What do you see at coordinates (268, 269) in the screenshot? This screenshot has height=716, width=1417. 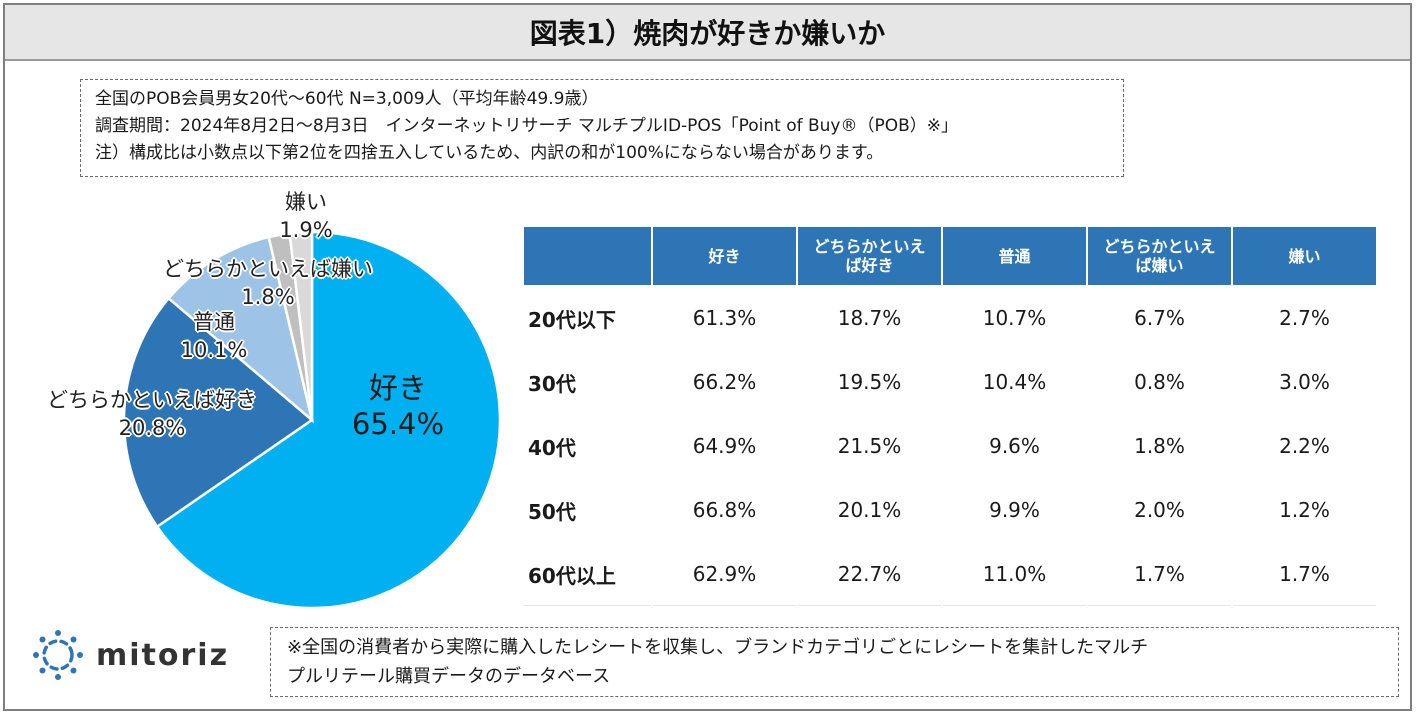 I see `pie-category-label: どちらかといえば嫌い` at bounding box center [268, 269].